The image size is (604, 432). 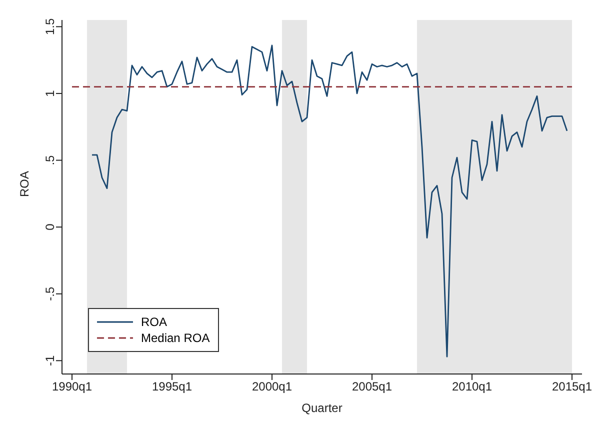 What do you see at coordinates (322, 408) in the screenshot?
I see `x-axis-title: Quarter` at bounding box center [322, 408].